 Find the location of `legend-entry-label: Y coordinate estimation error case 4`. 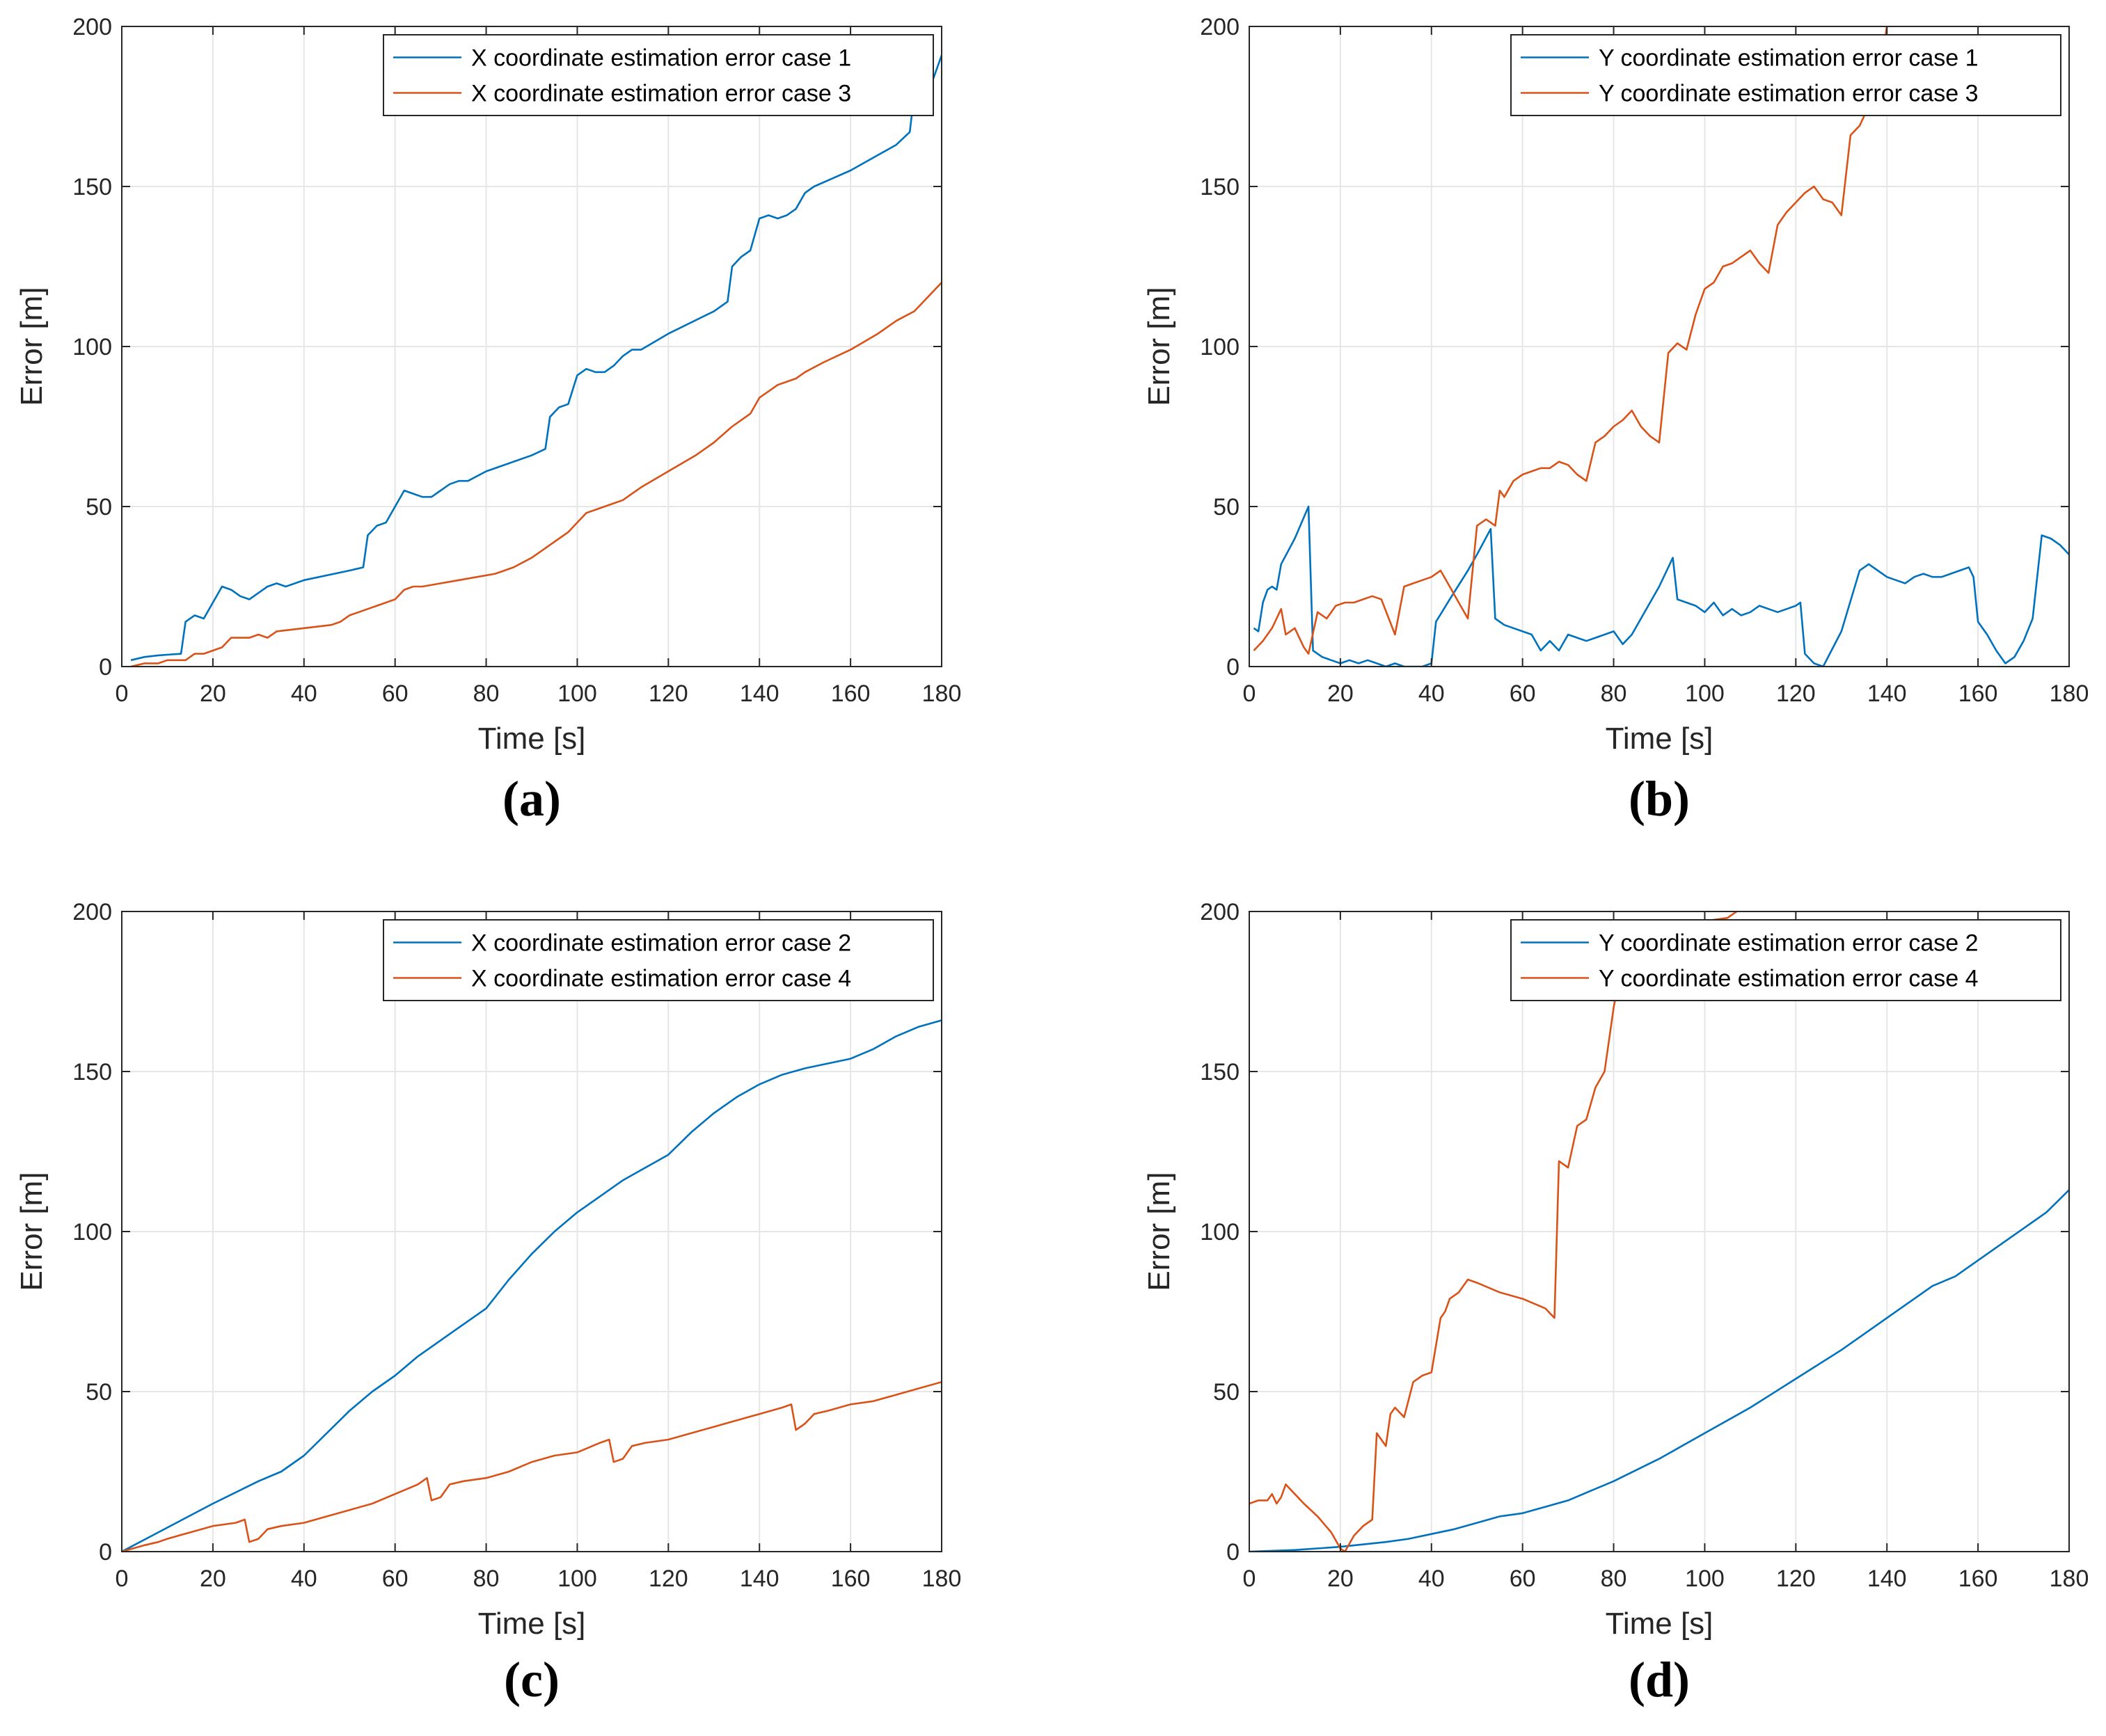

legend-entry-label: Y coordinate estimation error case 4 is located at coordinates (1789, 979).